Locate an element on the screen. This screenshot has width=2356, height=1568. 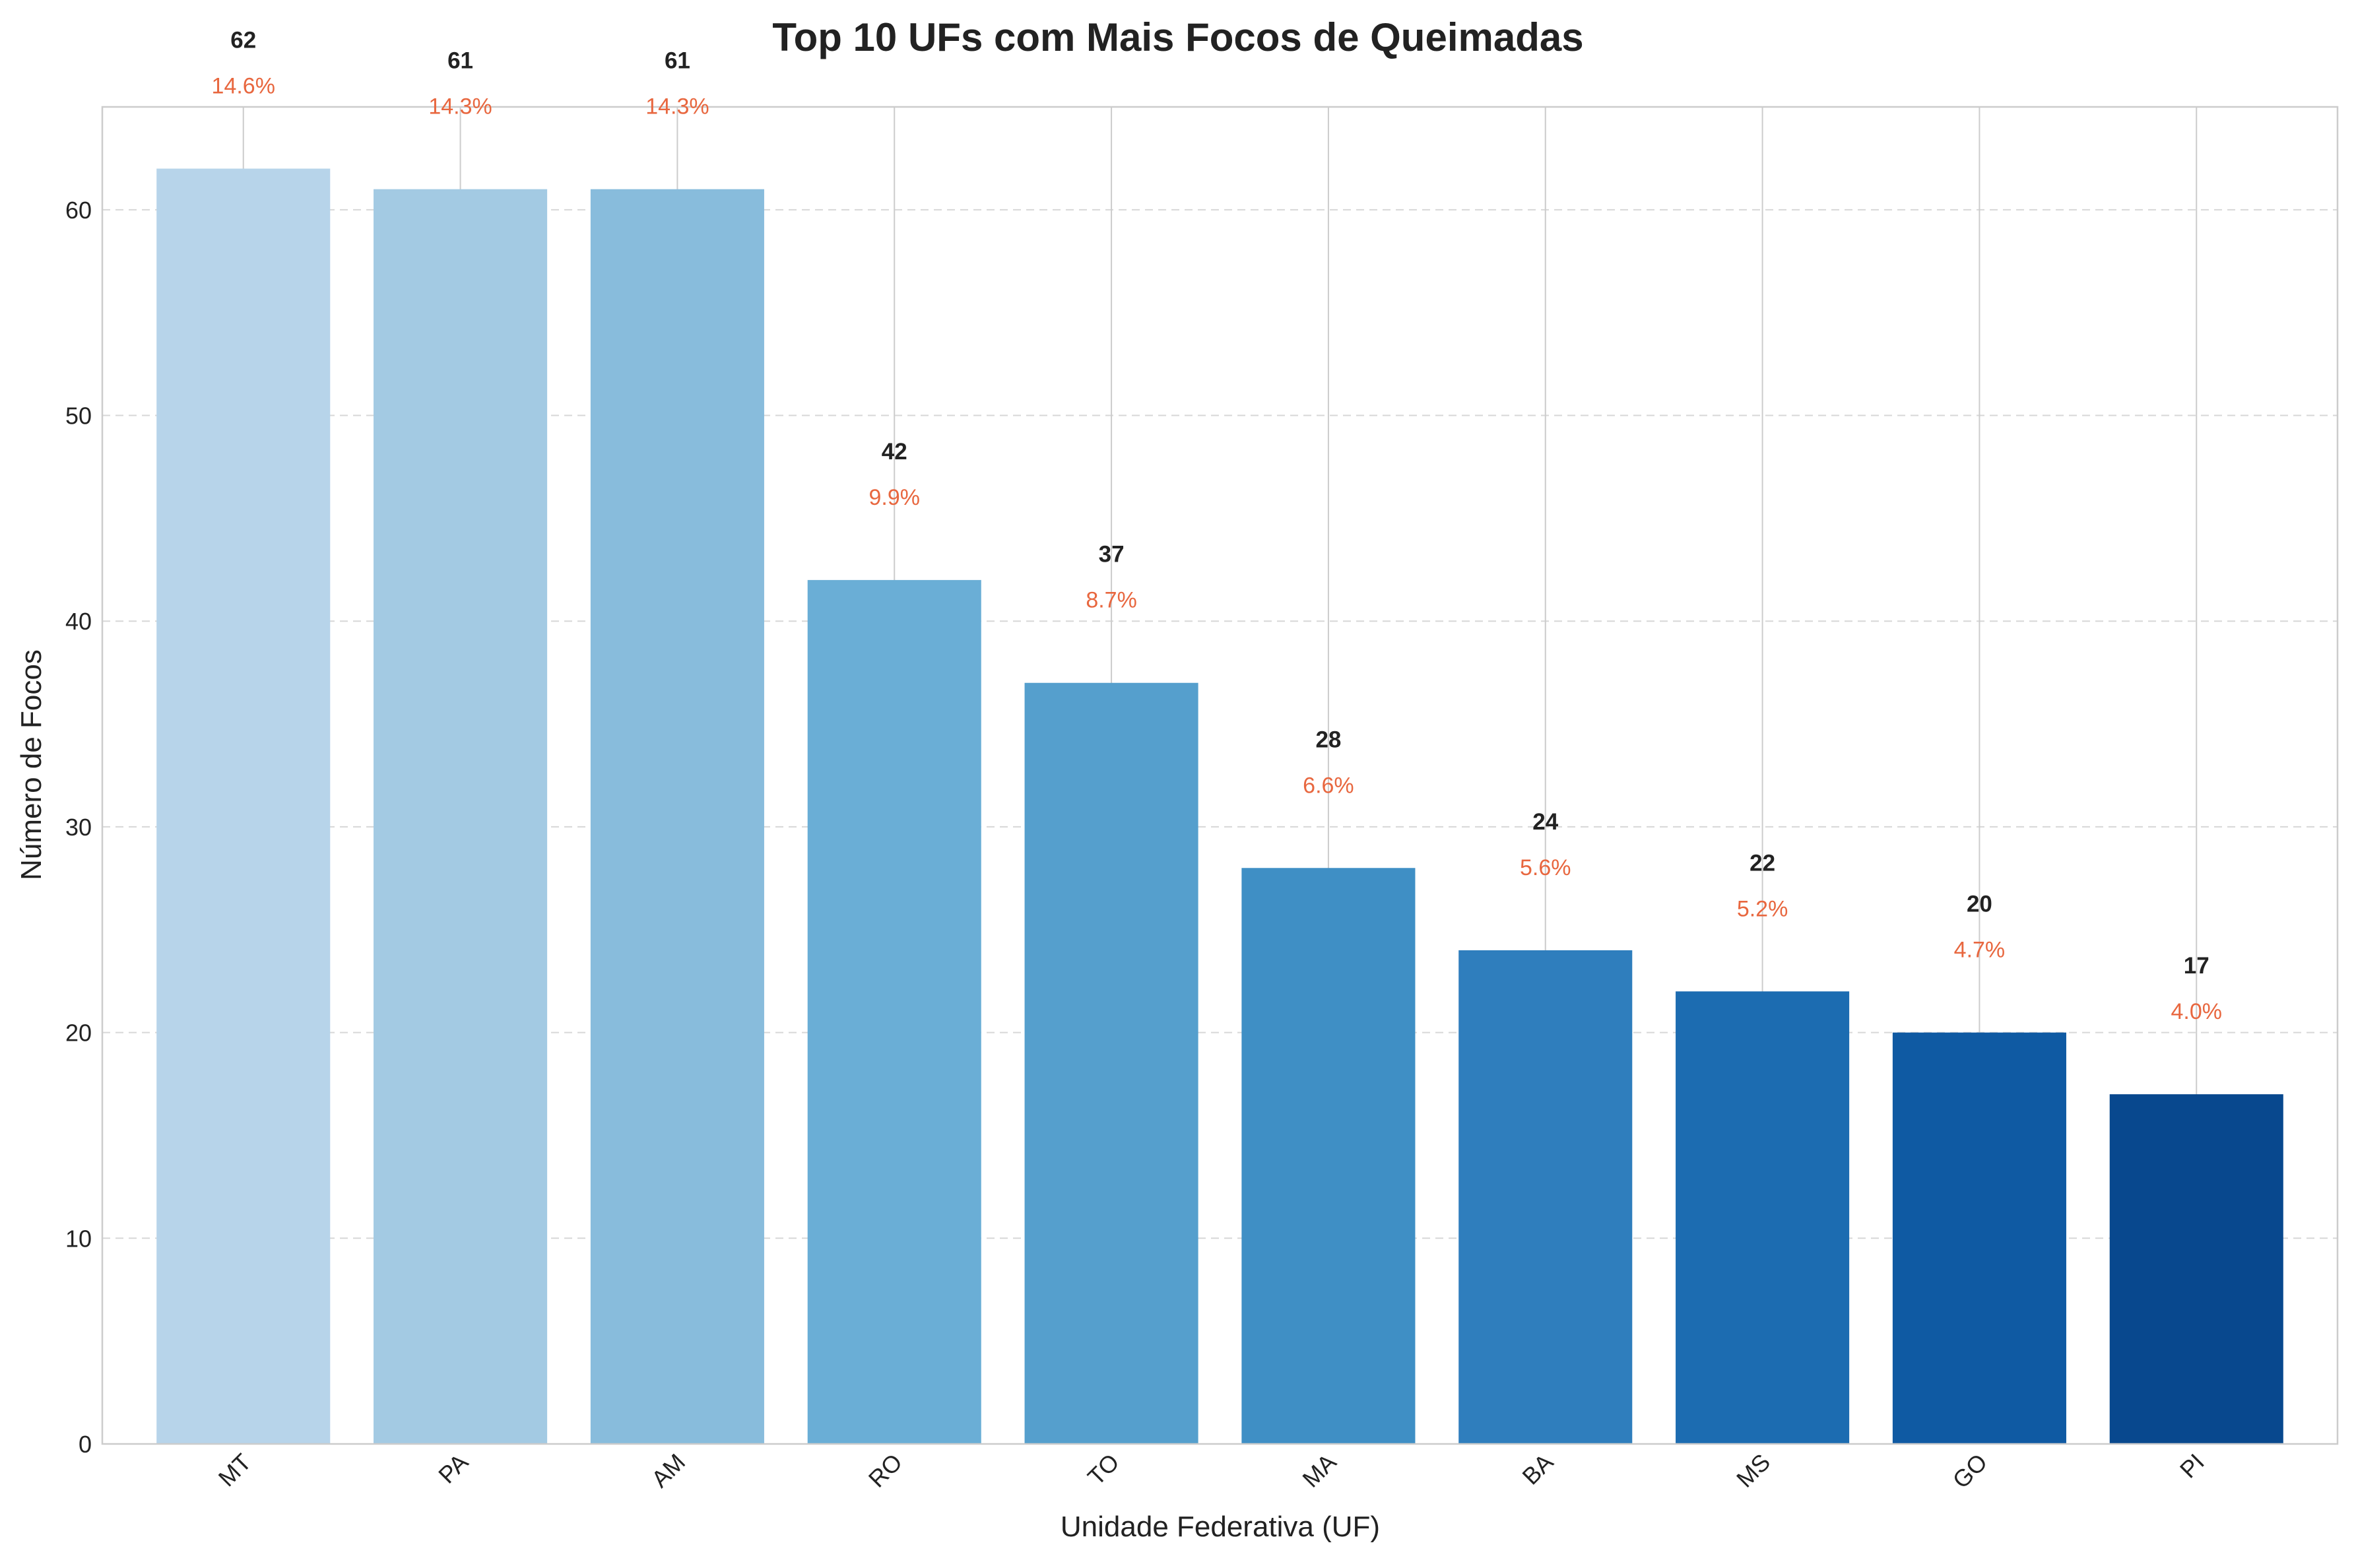
percent-label: 8.7% is located at coordinates (1111, 600).